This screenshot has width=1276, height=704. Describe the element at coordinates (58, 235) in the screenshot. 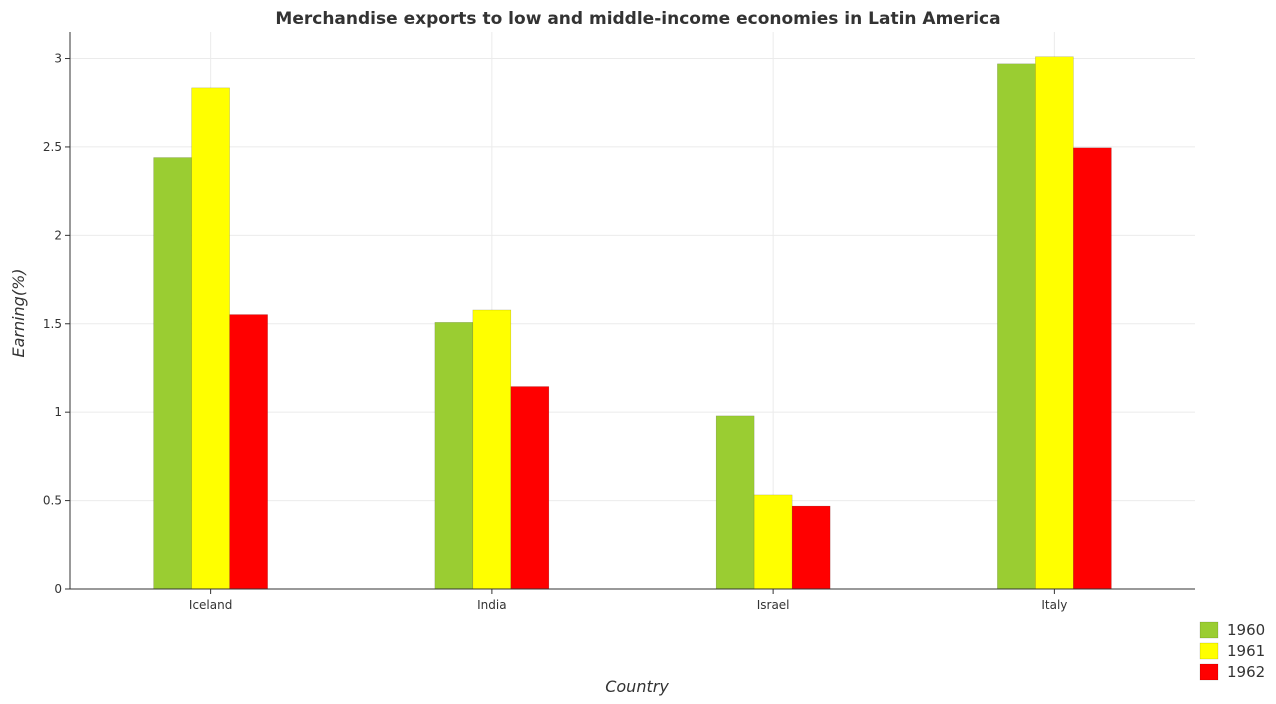

I see `y-tick-label: 2` at that location.